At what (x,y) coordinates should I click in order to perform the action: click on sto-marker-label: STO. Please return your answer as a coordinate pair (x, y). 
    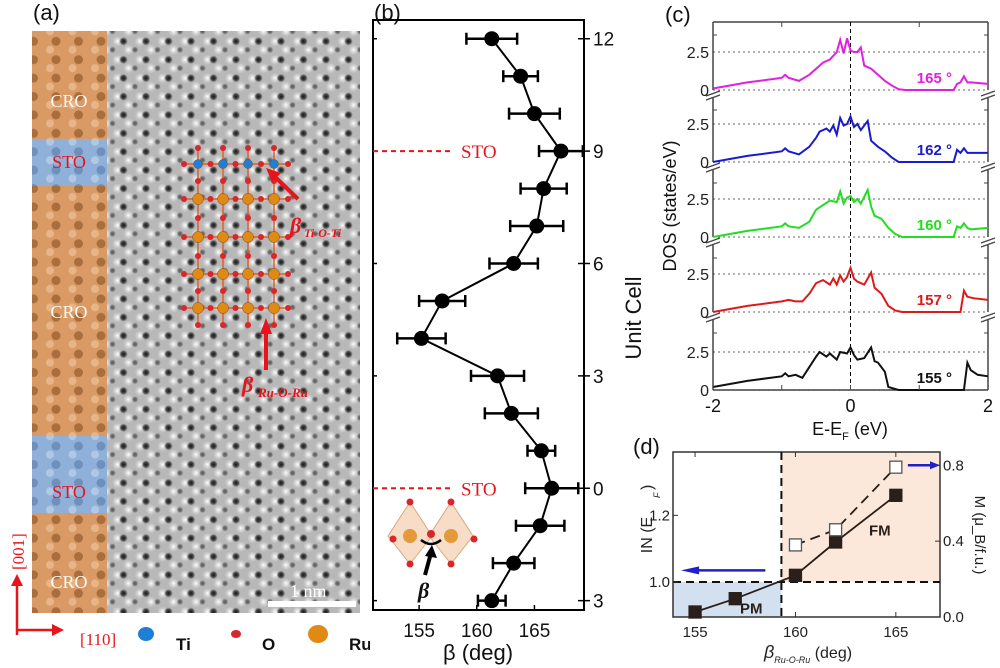
    Looking at the image, I should click on (479, 489).